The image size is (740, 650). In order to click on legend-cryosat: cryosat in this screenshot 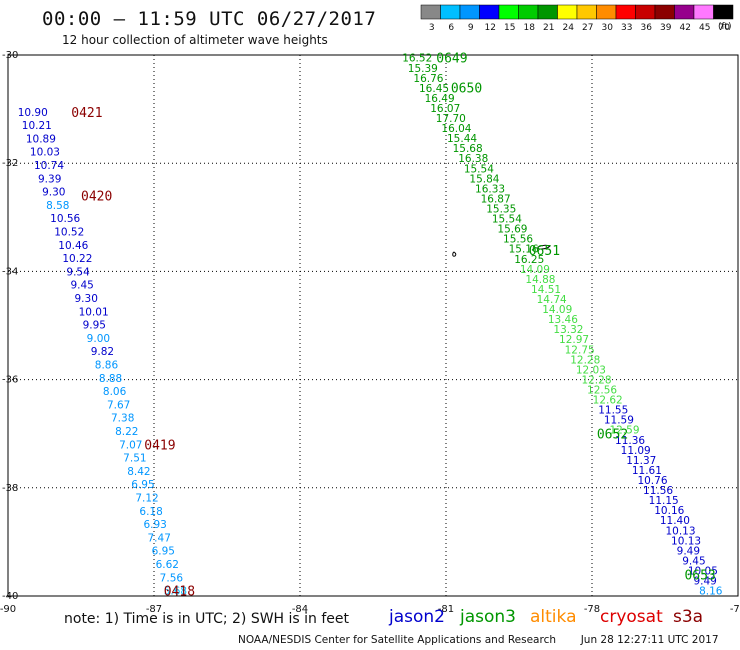, I will do `click(631, 617)`.